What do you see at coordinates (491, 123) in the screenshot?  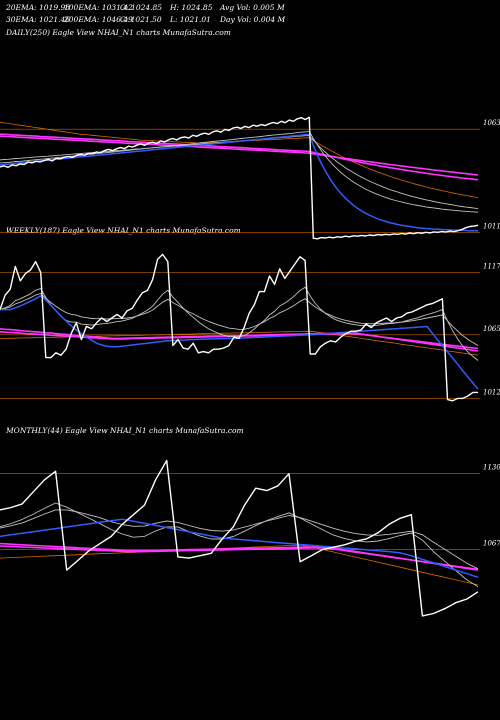 I see `daily-y-tick-0: 1063` at bounding box center [491, 123].